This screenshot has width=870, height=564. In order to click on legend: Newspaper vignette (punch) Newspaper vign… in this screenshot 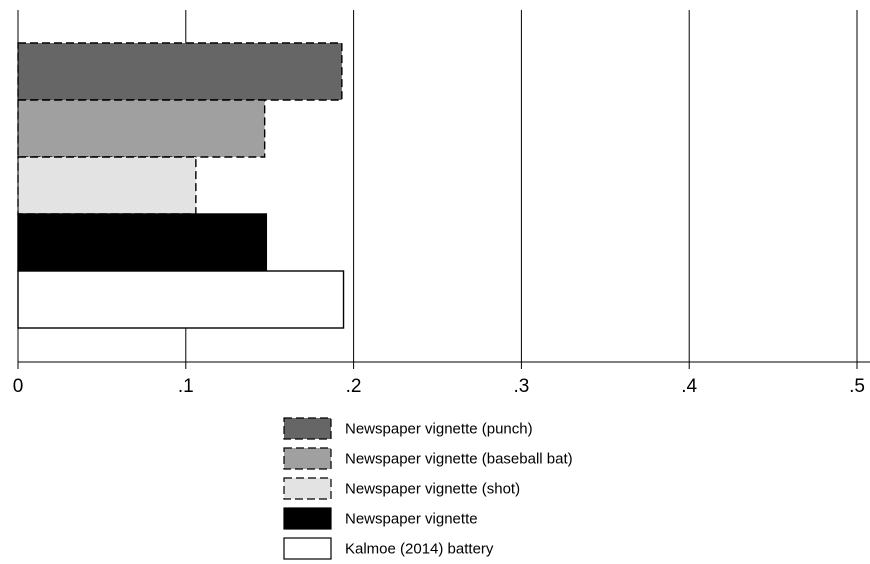, I will do `click(428, 488)`.